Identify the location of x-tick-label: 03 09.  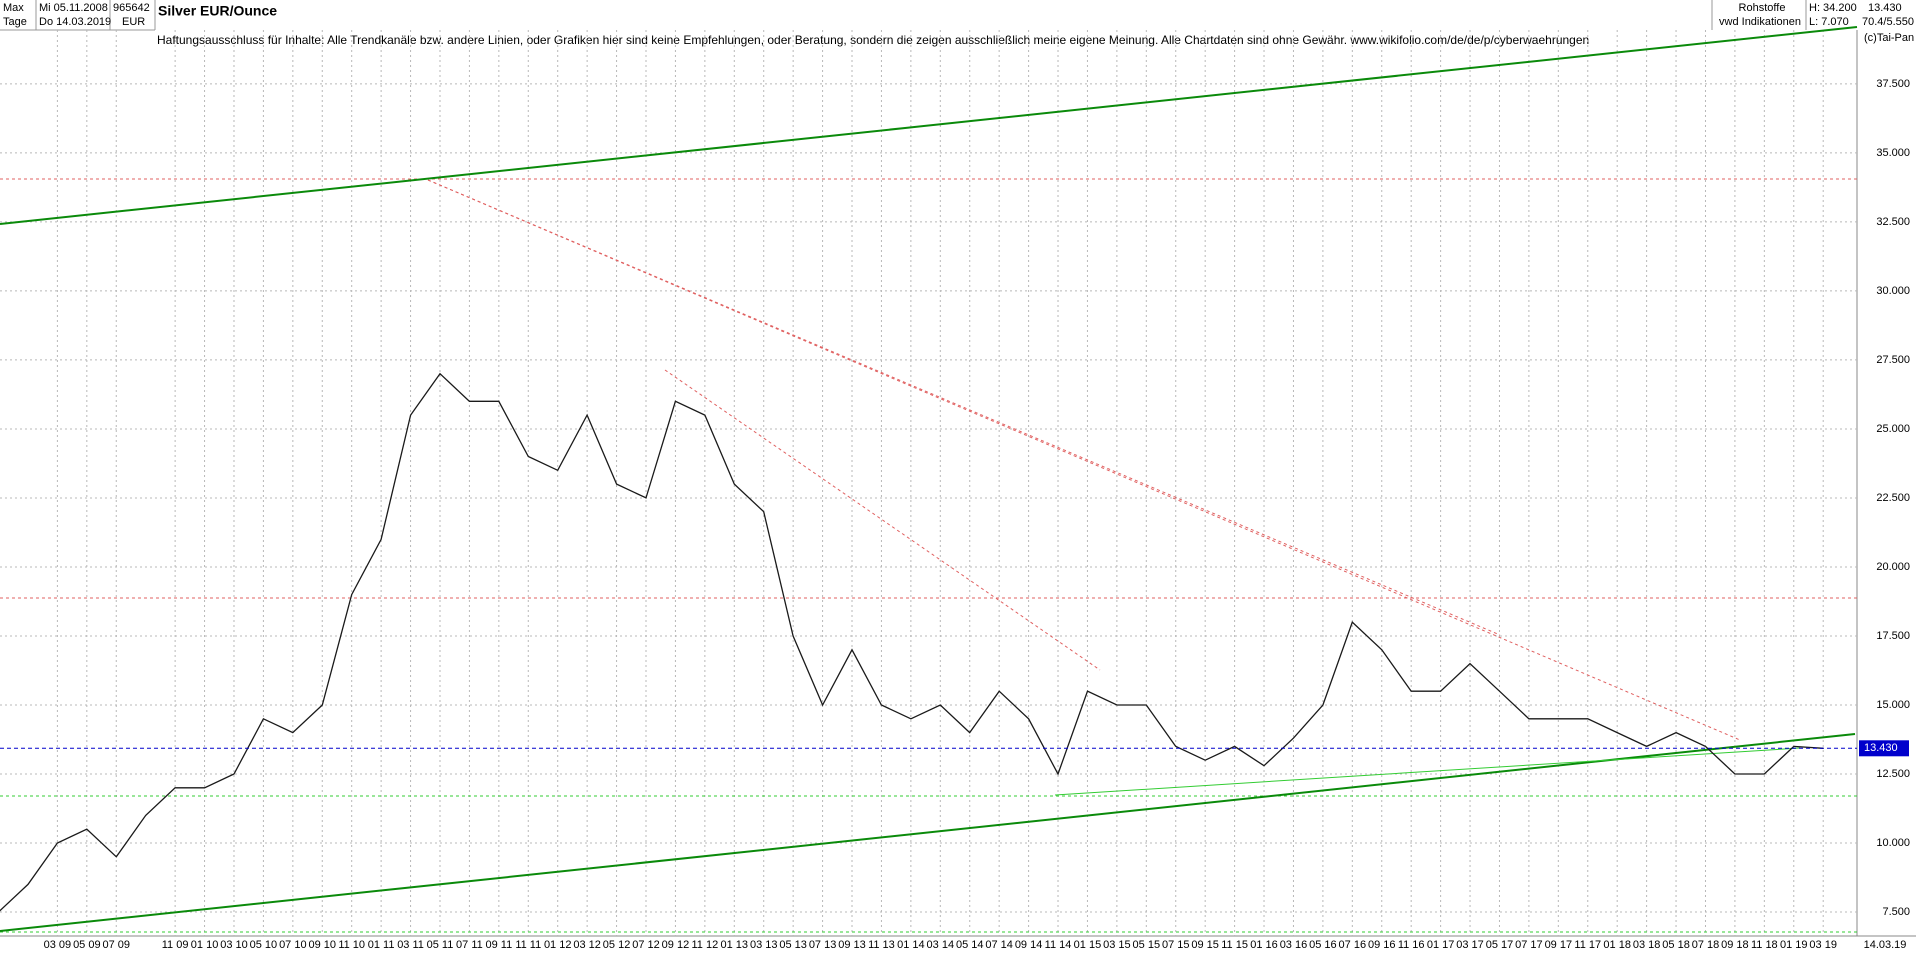
(58, 945).